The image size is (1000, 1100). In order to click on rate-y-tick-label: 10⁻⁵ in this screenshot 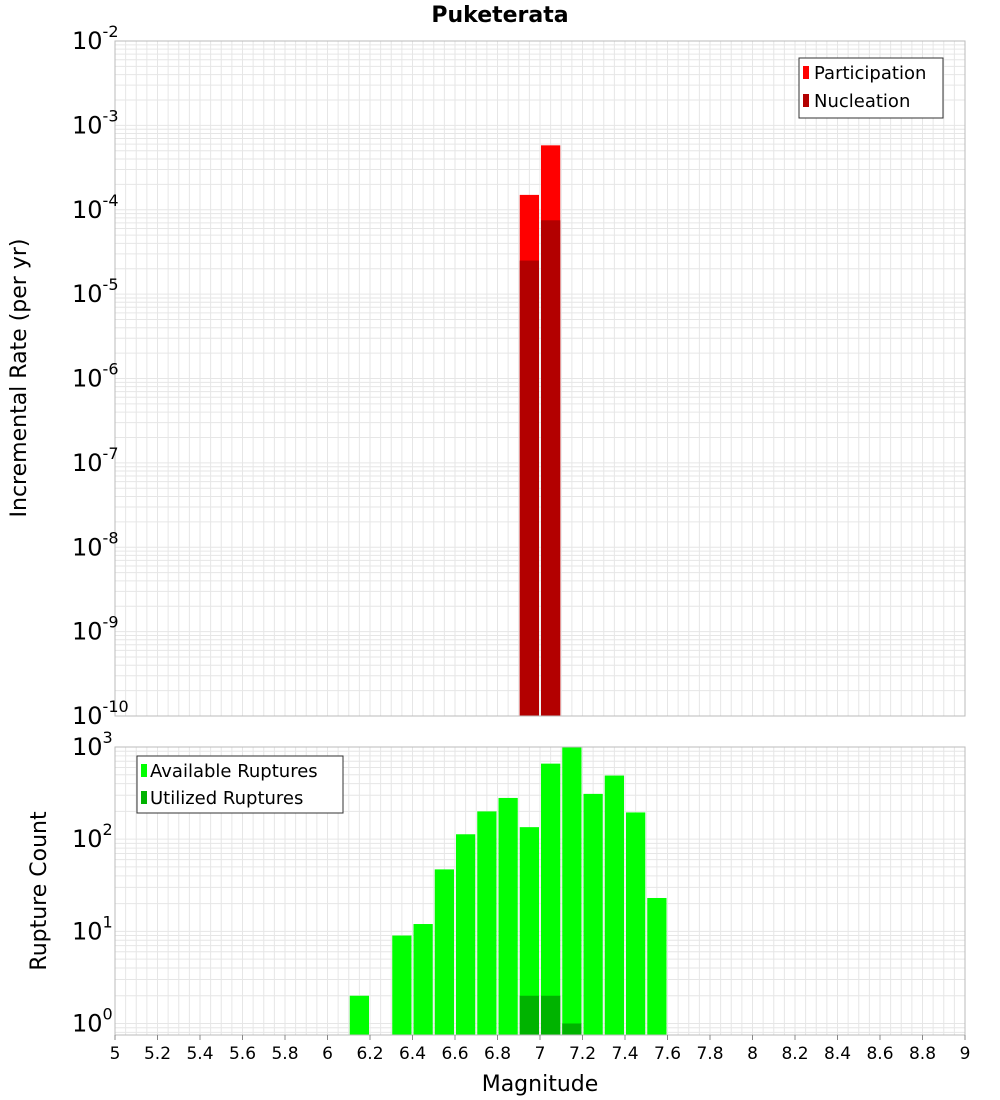, I will do `click(95, 291)`.